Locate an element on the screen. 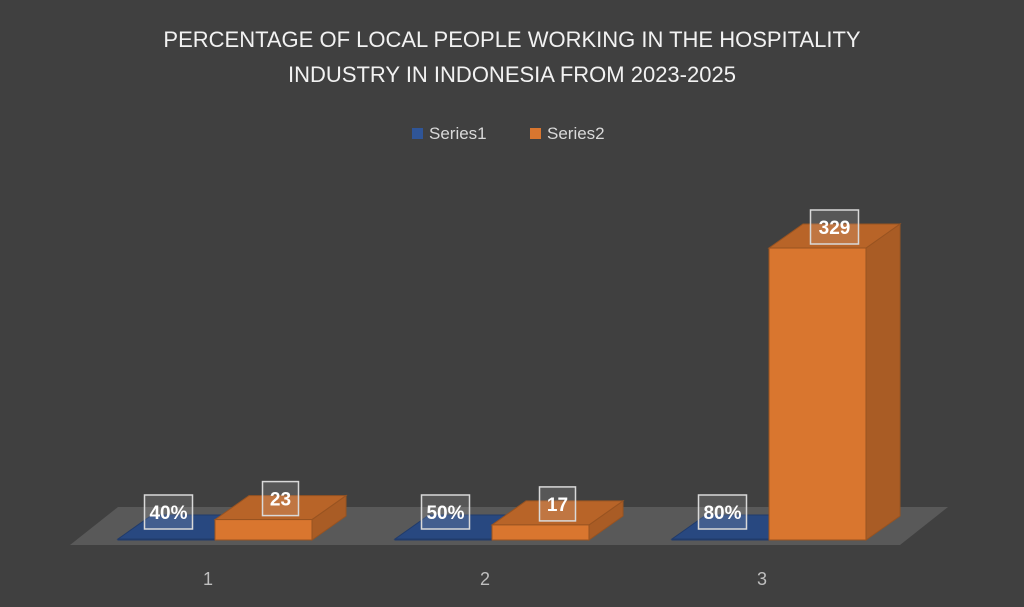 This screenshot has width=1024, height=607. legend-swatch-series2 is located at coordinates (535, 133).